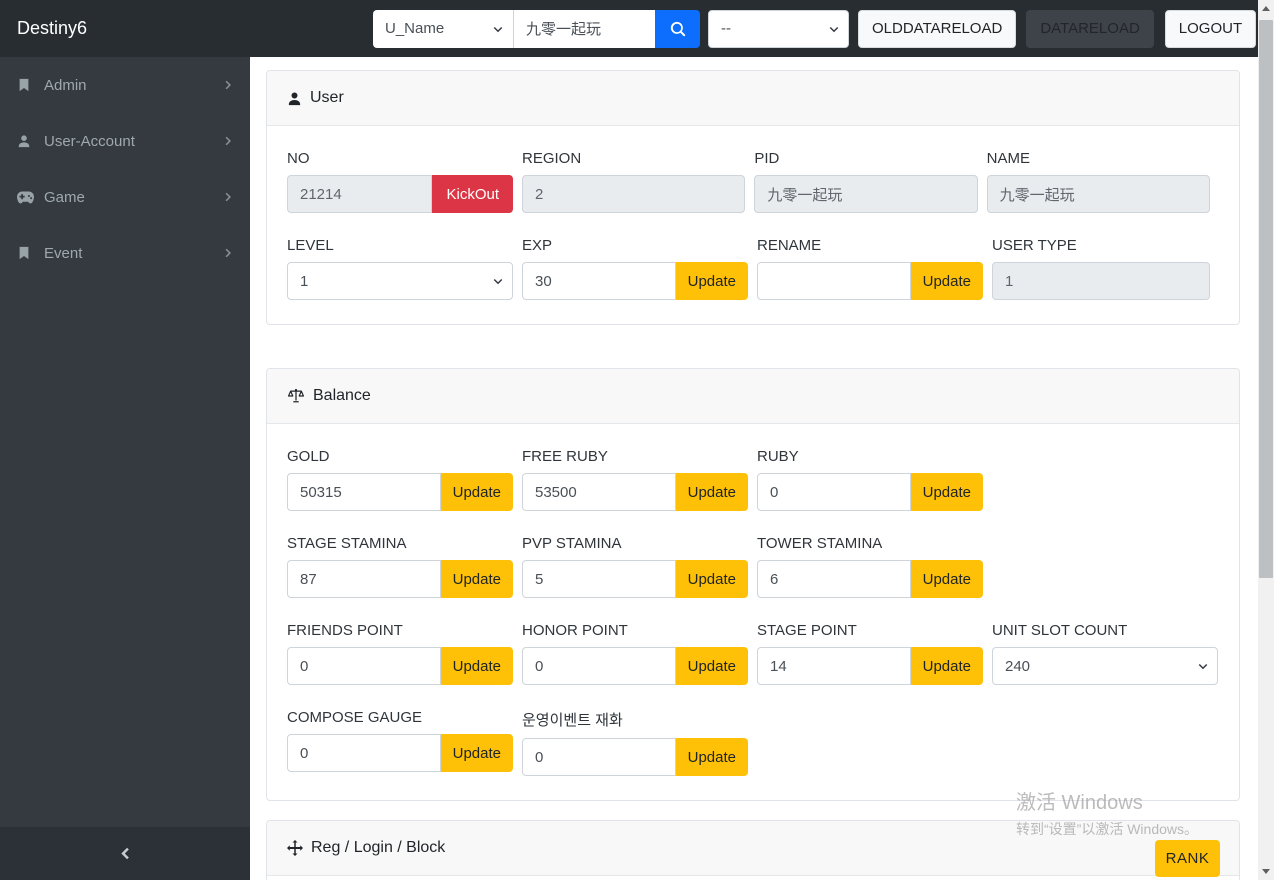 This screenshot has height=880, width=1274. What do you see at coordinates (711, 281) in the screenshot?
I see `exp-update-button: Update` at bounding box center [711, 281].